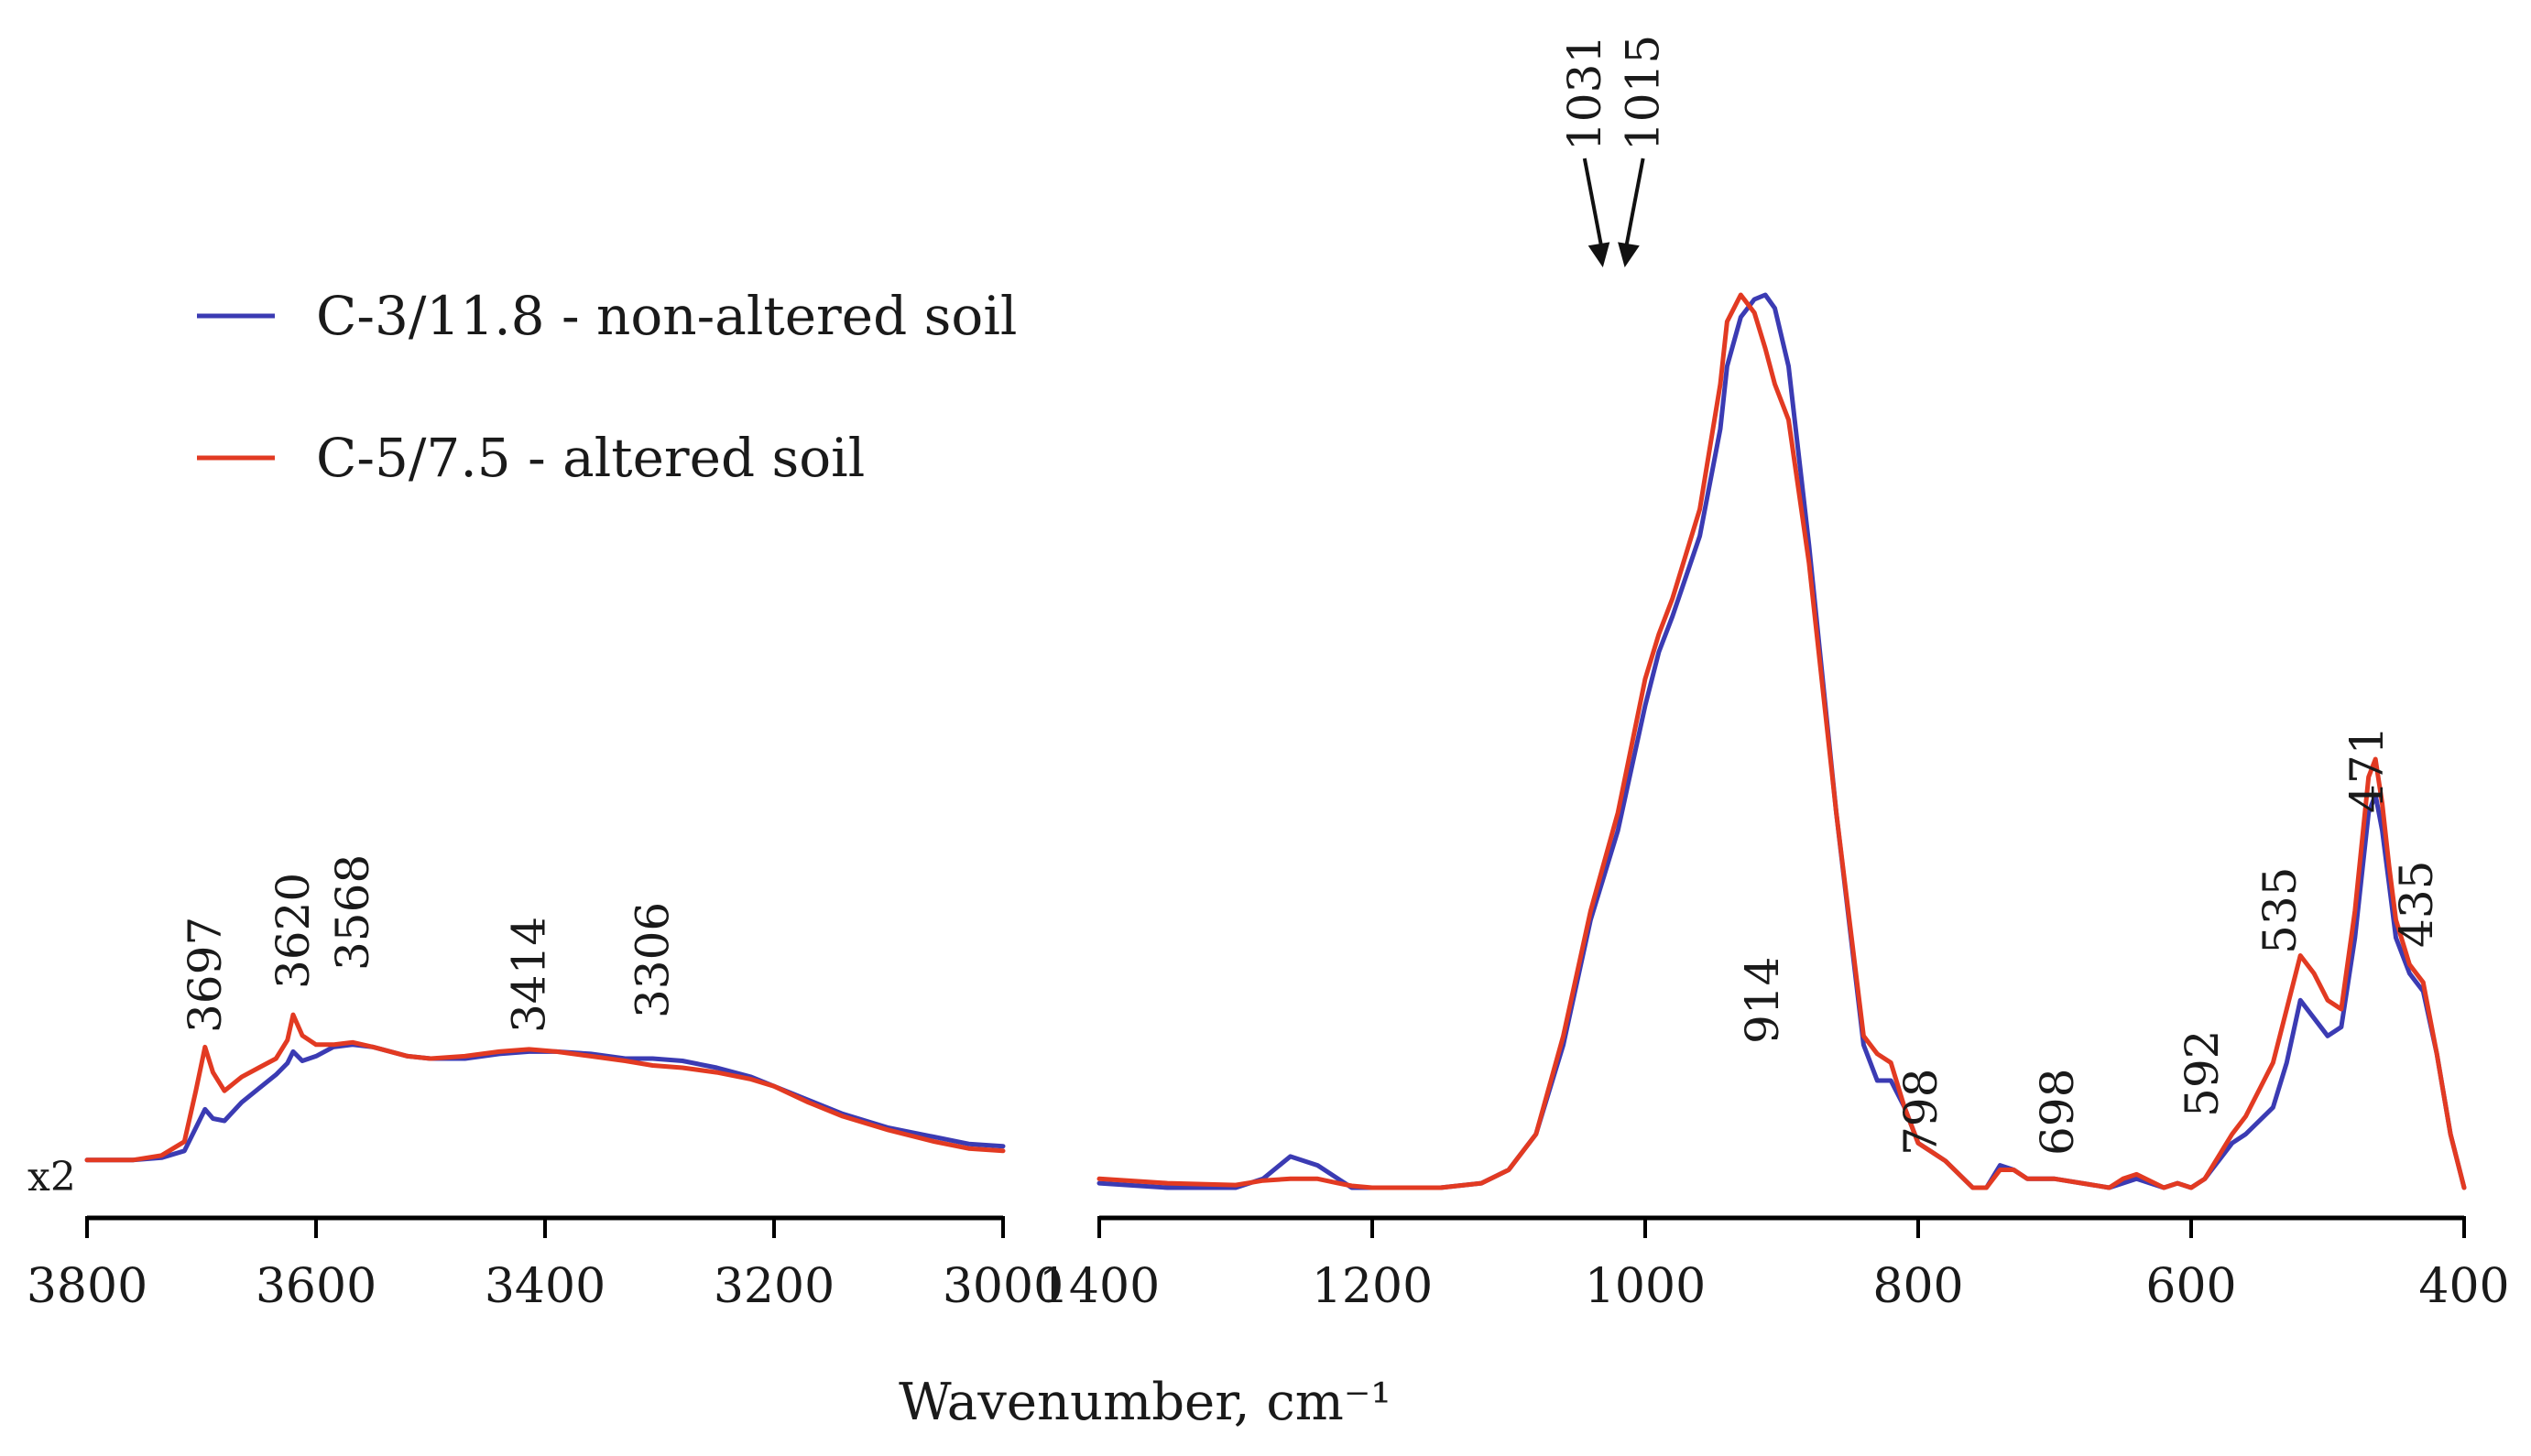  What do you see at coordinates (51, 1177) in the screenshot?
I see `intensity-multiplier-label: x2` at bounding box center [51, 1177].